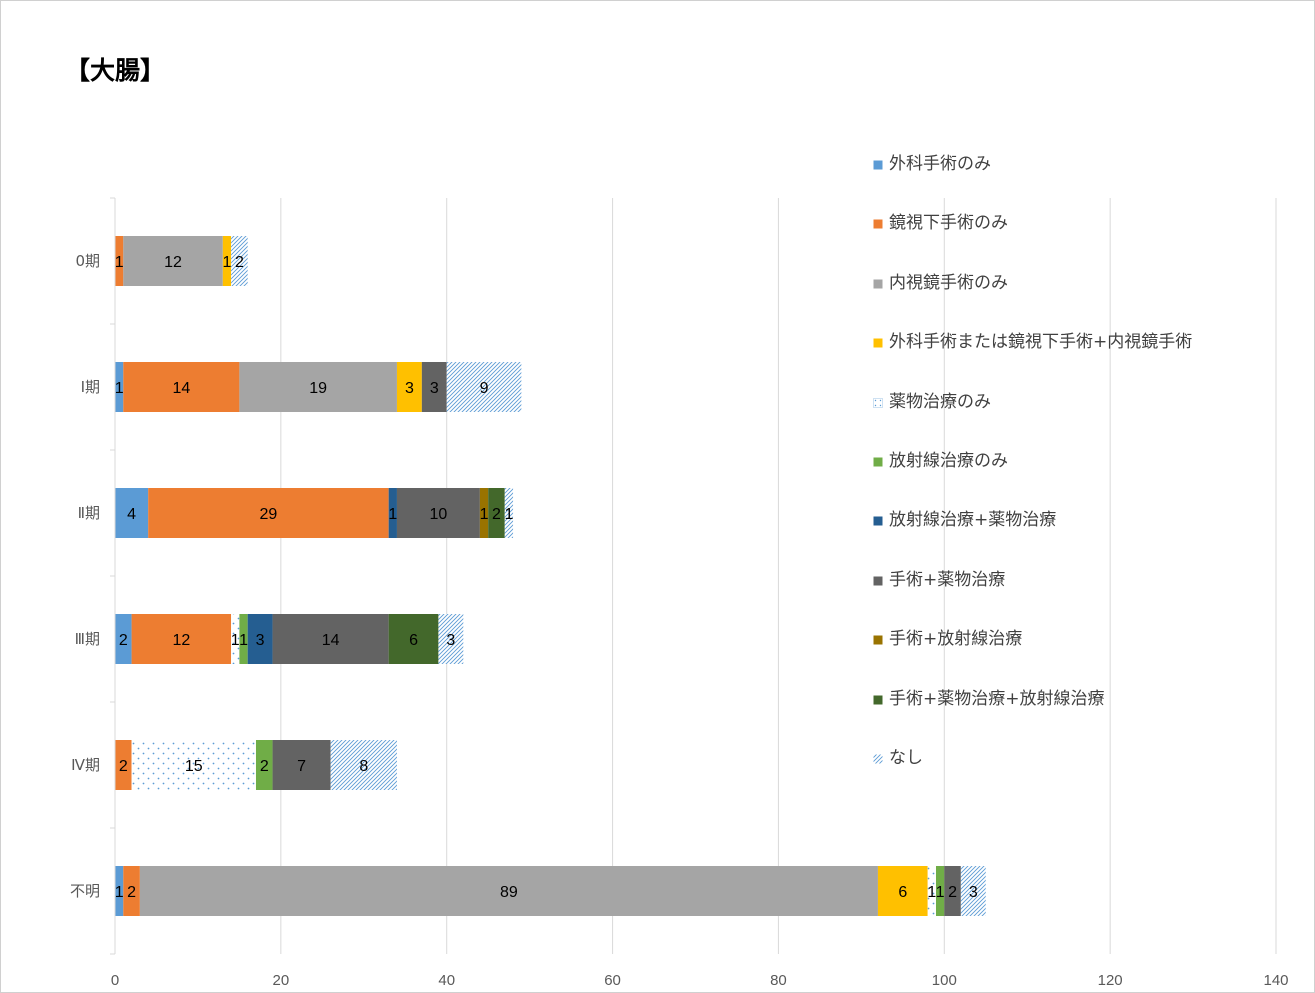 The image size is (1315, 993). What do you see at coordinates (85, 891) in the screenshot?
I see `category-label: 不明` at bounding box center [85, 891].